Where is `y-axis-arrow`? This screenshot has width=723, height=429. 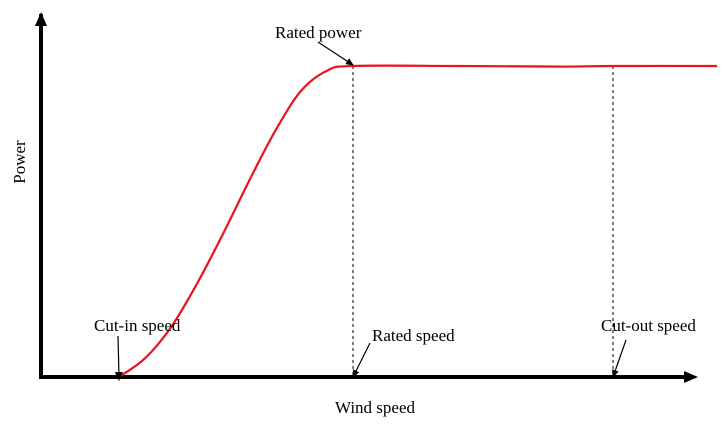
y-axis-arrow is located at coordinates (41, 19).